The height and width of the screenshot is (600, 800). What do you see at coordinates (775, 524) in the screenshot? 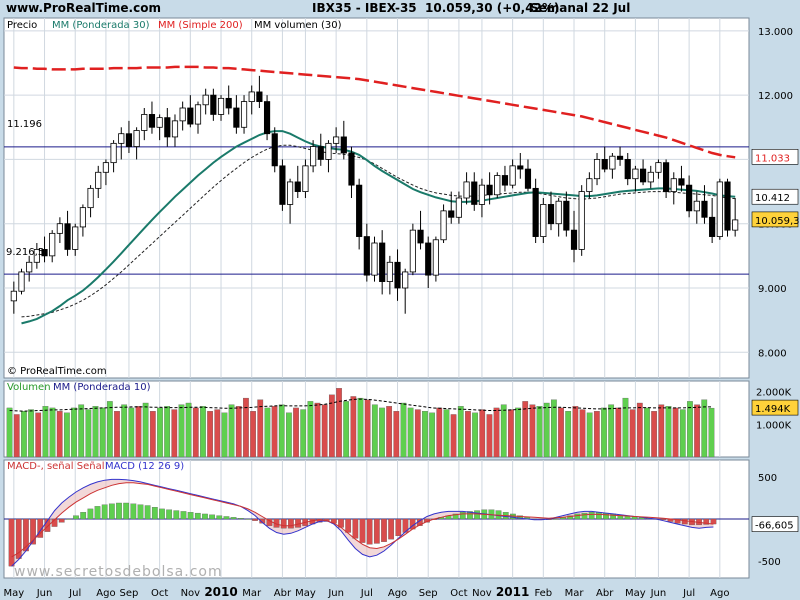
I see `badge-macd-bg` at bounding box center [775, 524].